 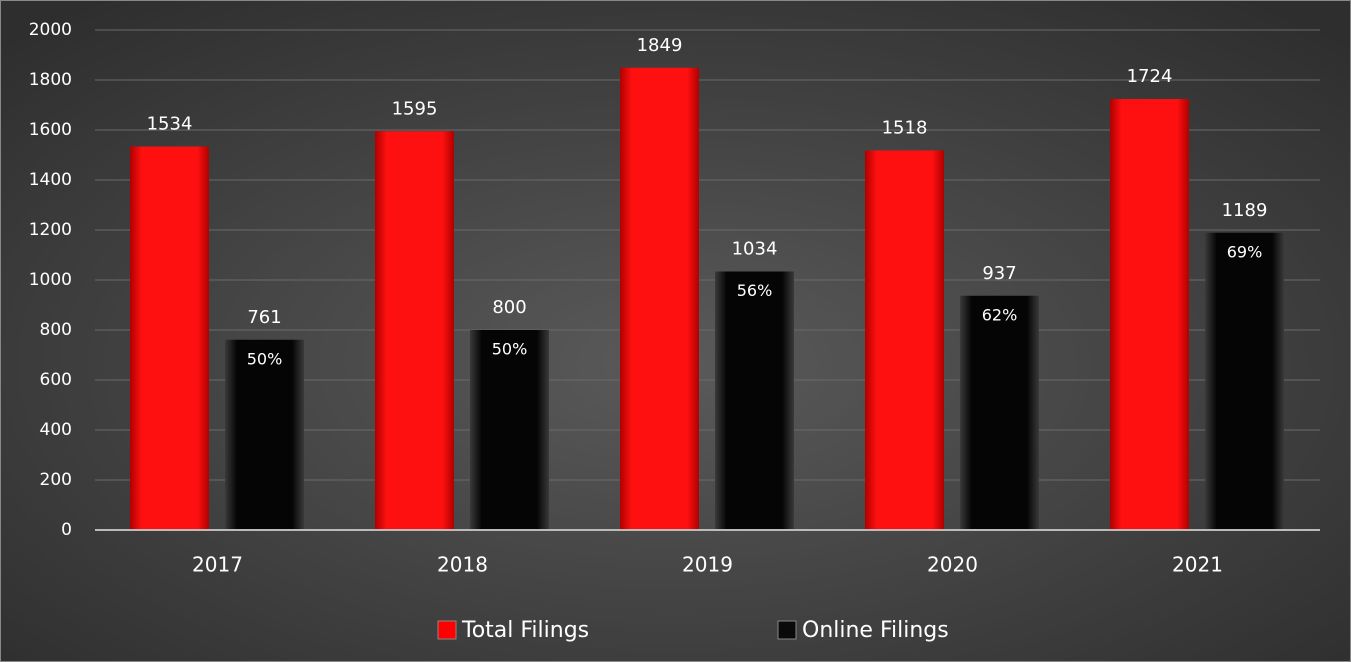 What do you see at coordinates (509, 307) in the screenshot?
I see `value-label: 800` at bounding box center [509, 307].